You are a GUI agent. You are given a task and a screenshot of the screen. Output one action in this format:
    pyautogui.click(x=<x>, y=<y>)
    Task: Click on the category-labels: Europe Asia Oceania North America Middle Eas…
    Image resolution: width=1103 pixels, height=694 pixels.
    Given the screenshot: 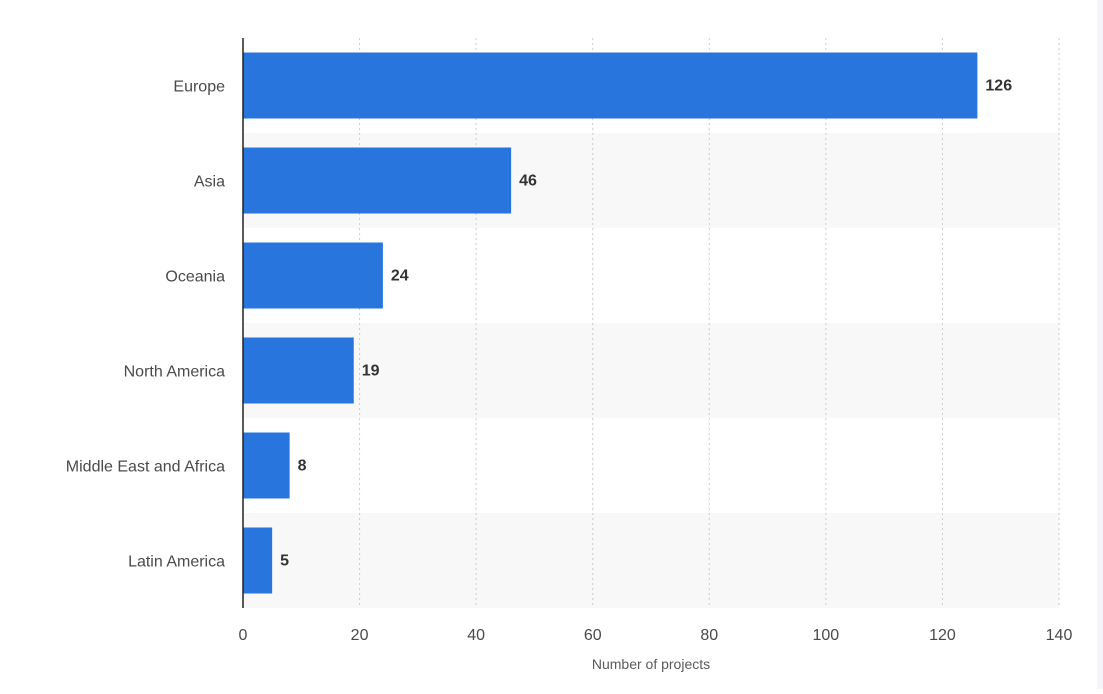 What is the action you would take?
    pyautogui.click(x=145, y=325)
    